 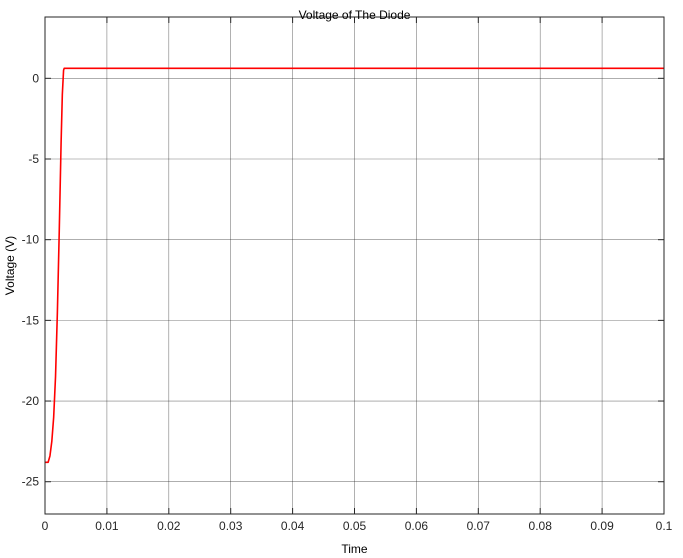 What do you see at coordinates (231, 526) in the screenshot?
I see `x-tick-label: 0.03` at bounding box center [231, 526].